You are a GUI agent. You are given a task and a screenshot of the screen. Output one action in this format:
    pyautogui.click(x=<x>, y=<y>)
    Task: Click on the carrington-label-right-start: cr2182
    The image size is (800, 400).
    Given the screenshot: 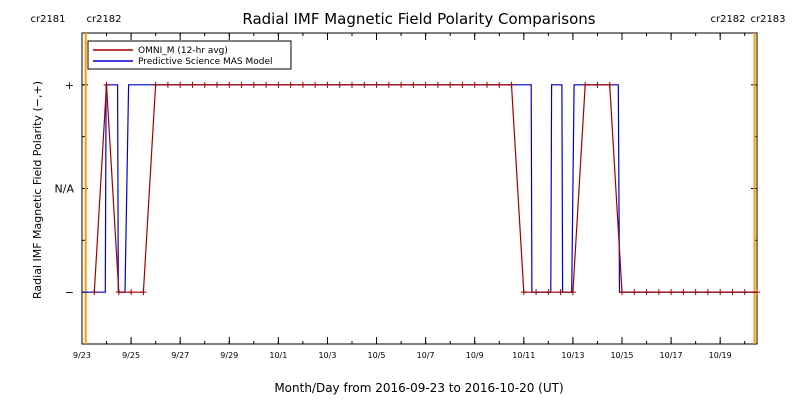 What is the action you would take?
    pyautogui.click(x=727, y=19)
    